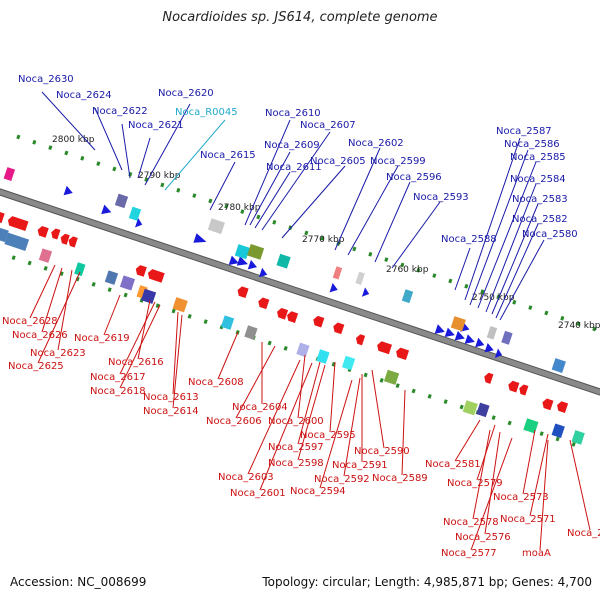 The image size is (600, 600). What do you see at coordinates (579, 326) in the screenshot?
I see `tick-label: 2740 kbp` at bounding box center [579, 326].